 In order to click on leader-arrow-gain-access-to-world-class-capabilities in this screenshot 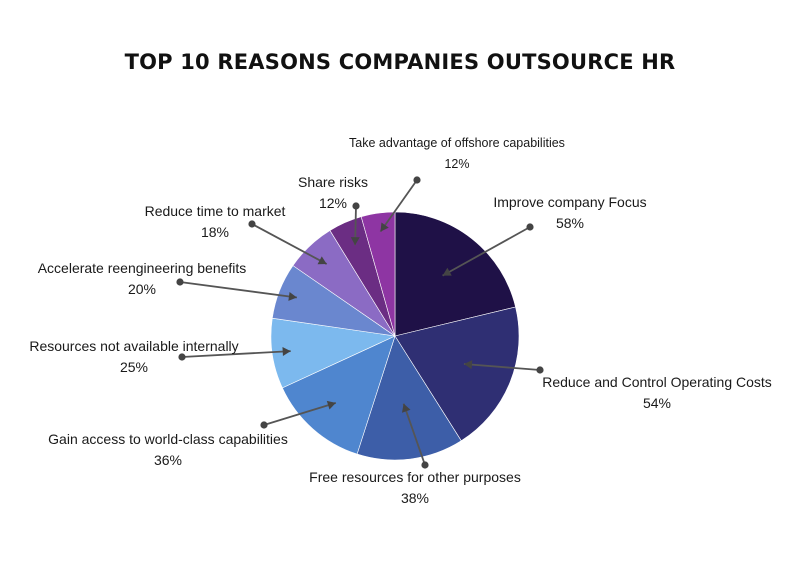, I will do `click(331, 405)`.